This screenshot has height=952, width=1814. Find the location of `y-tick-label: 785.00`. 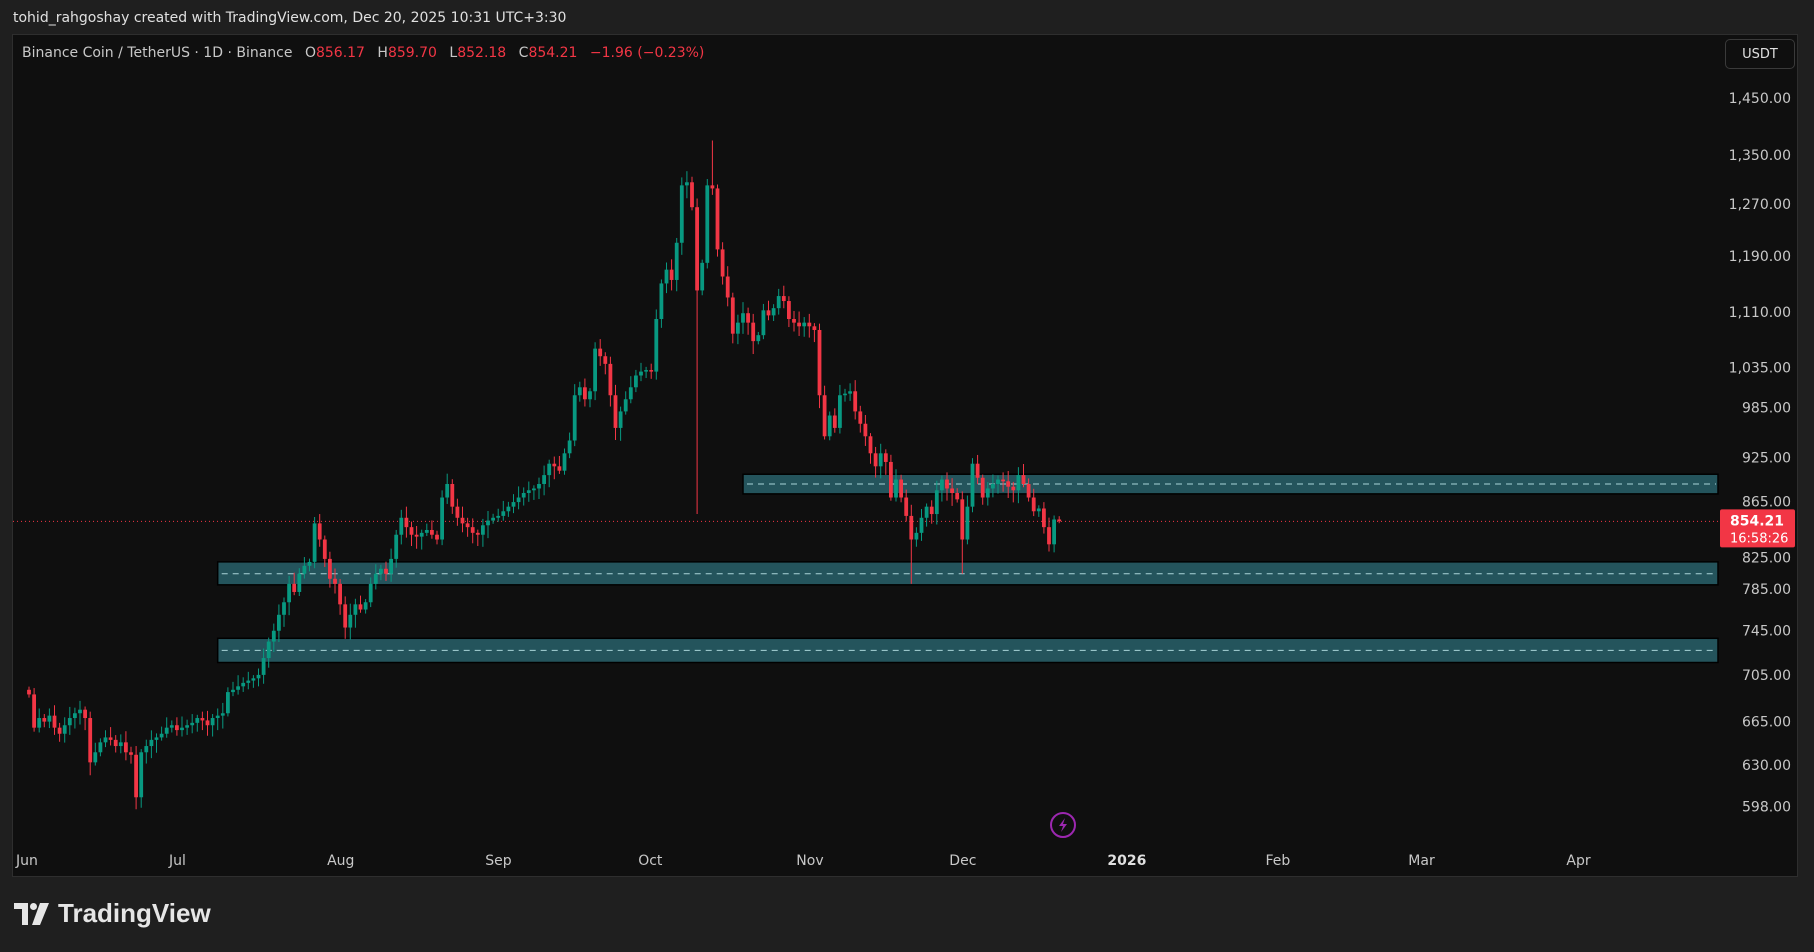

y-tick-label: 785.00 is located at coordinates (1766, 590).